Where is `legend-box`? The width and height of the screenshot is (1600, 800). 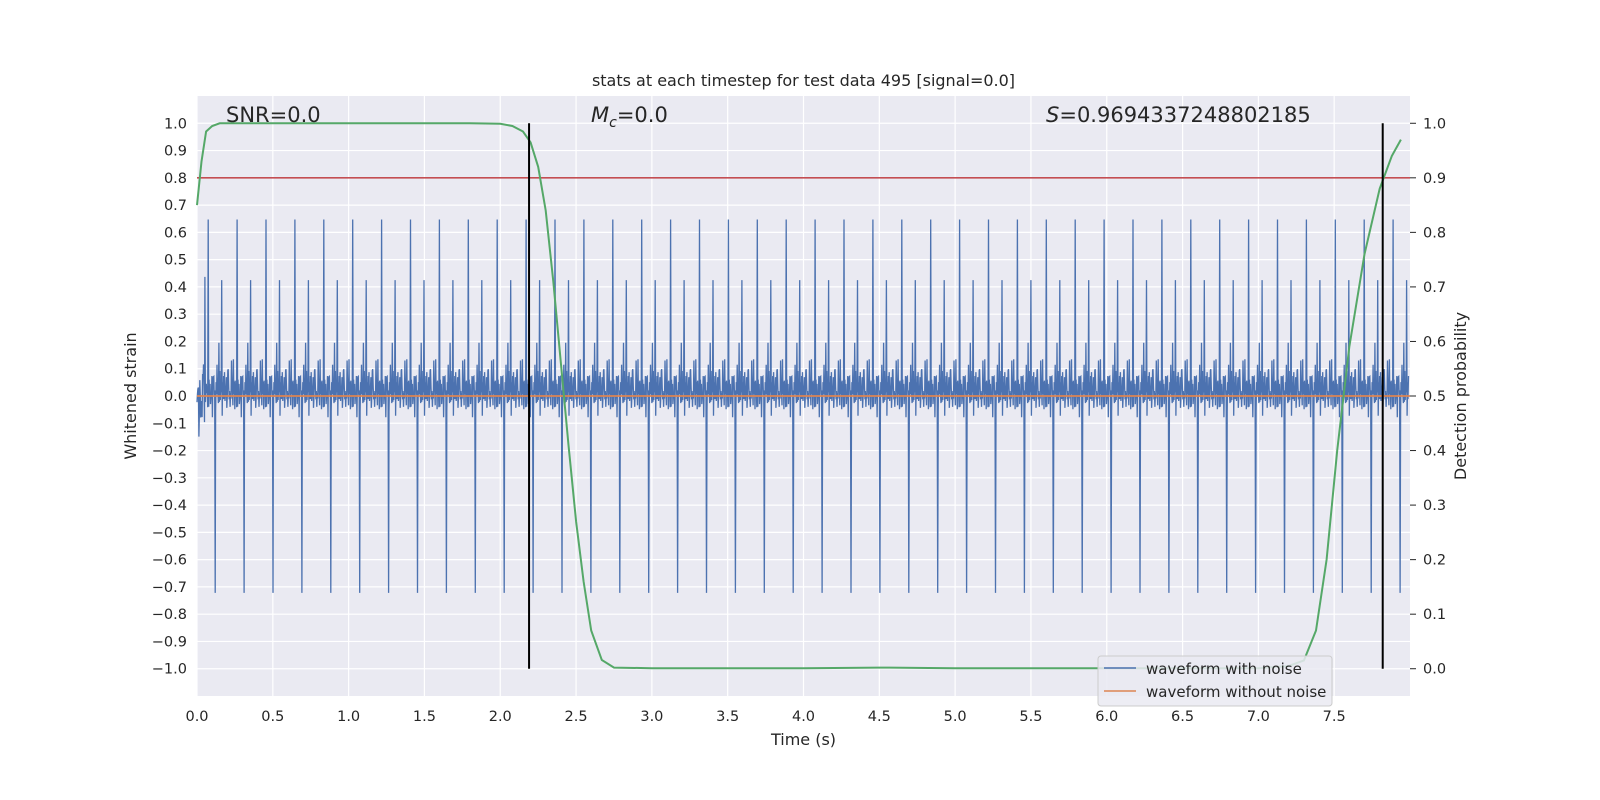 legend-box is located at coordinates (1215, 681).